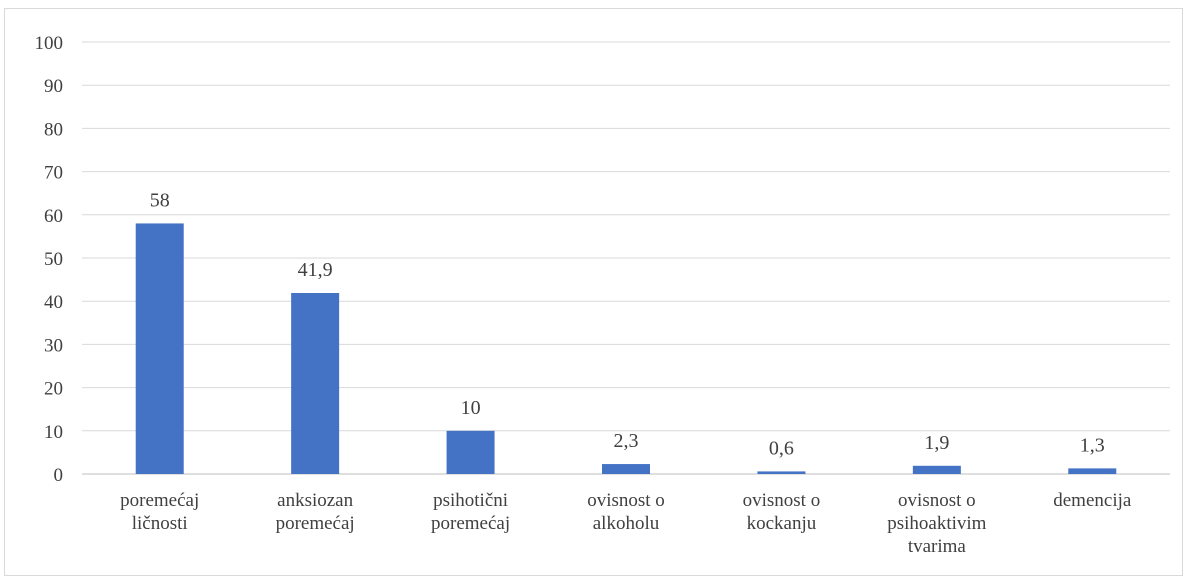 The width and height of the screenshot is (1189, 581). Describe the element at coordinates (782, 500) in the screenshot. I see `x-category-label-4: ovisnost o` at that location.